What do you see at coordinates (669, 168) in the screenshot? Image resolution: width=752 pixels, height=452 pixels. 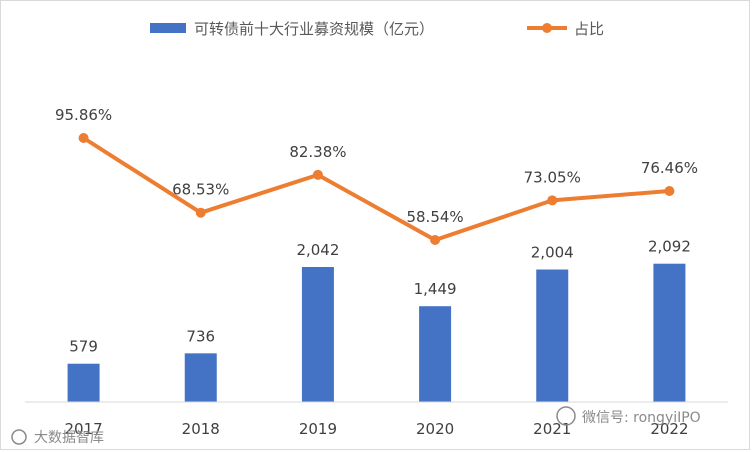 I see `line-label-2022: 76.46%` at bounding box center [669, 168].